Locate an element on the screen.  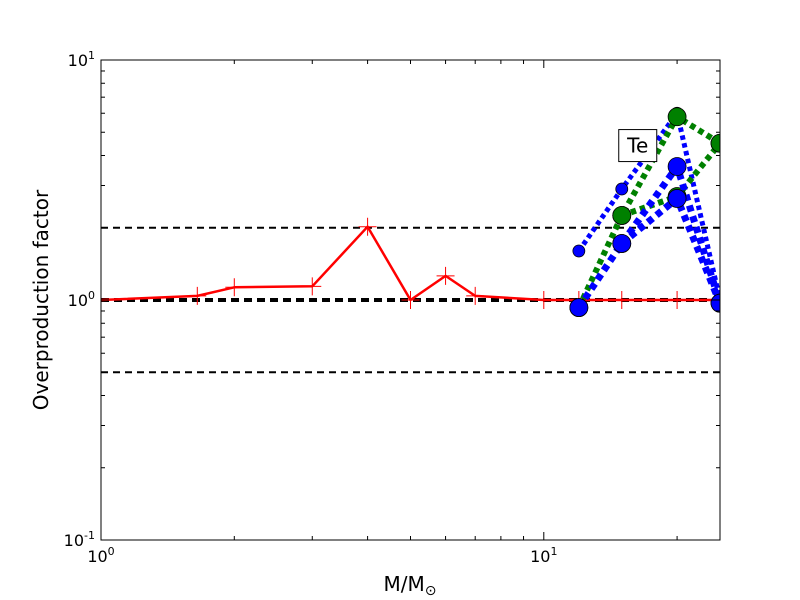
y-tick-label-0.1: 10⁻¹ is located at coordinates (79, 539).